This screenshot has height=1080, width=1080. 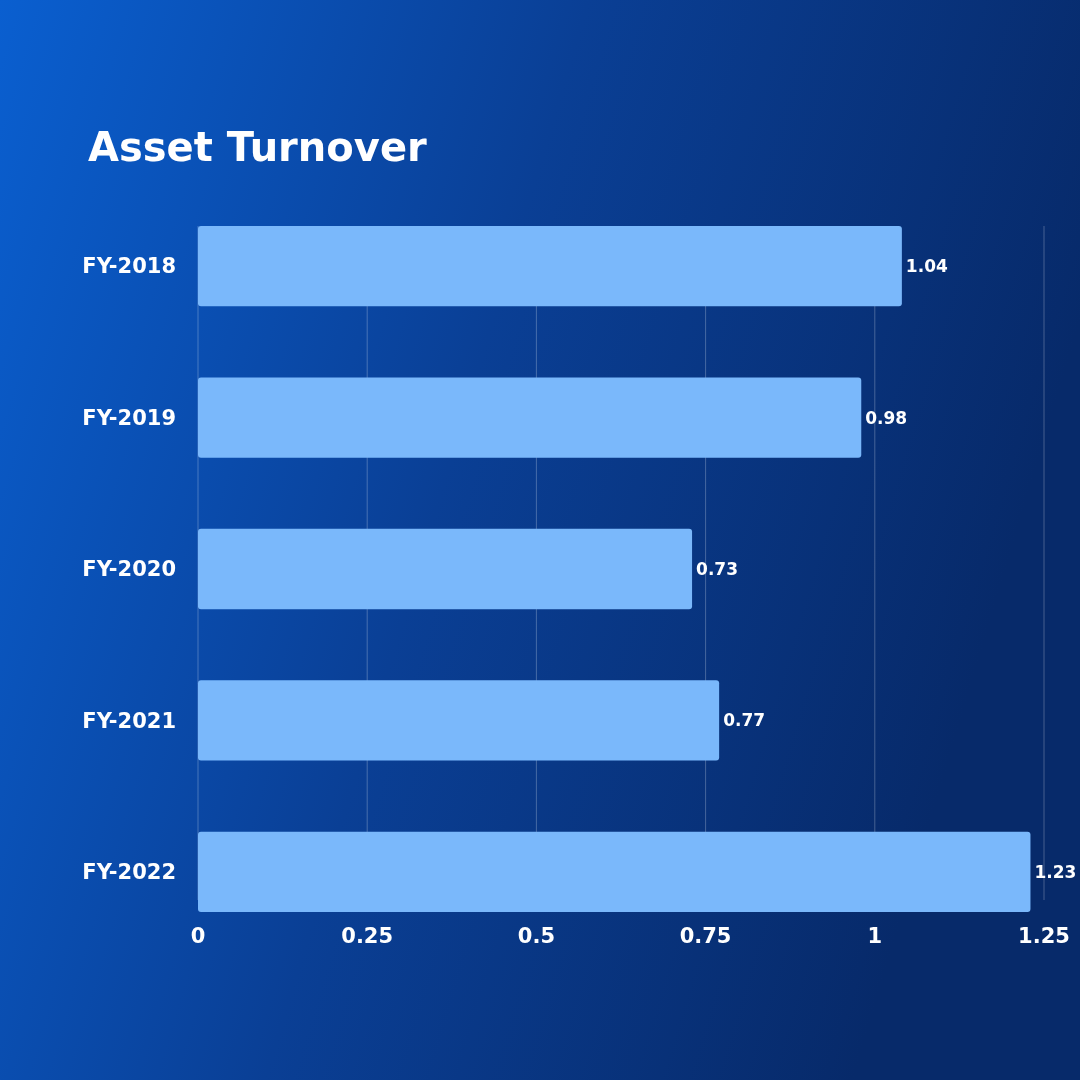 I want to click on data-label: 0.98, so click(x=886, y=417).